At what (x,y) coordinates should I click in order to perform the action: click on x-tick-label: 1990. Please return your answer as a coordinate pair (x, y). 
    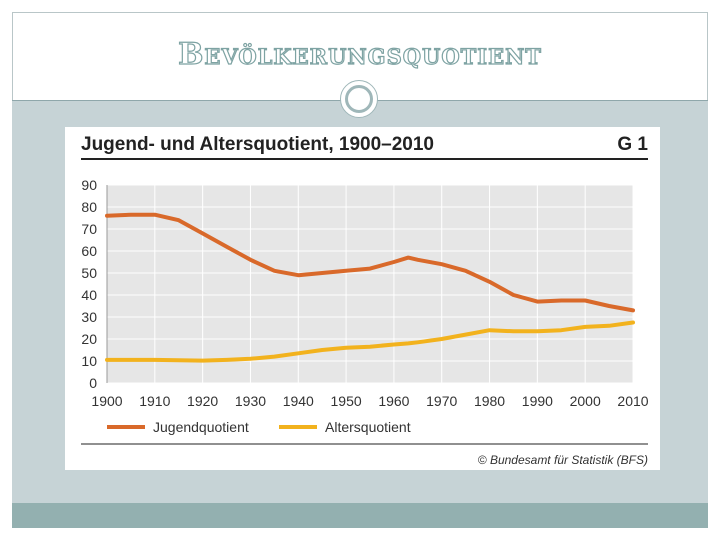
    Looking at the image, I should click on (537, 401).